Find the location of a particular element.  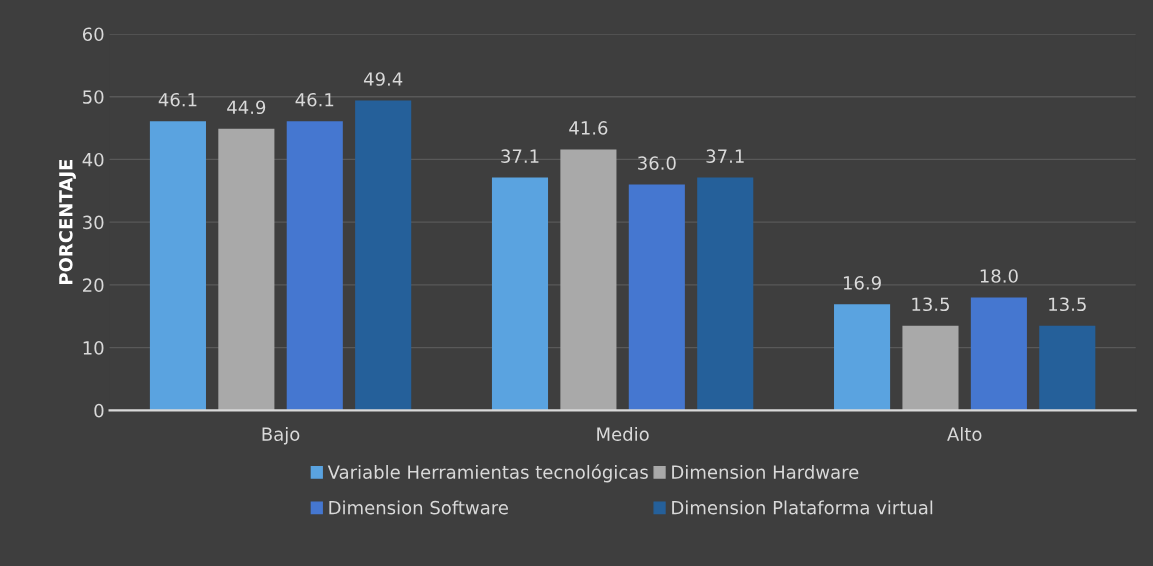

y-axis-title: PORCENTAJE is located at coordinates (67, 222).